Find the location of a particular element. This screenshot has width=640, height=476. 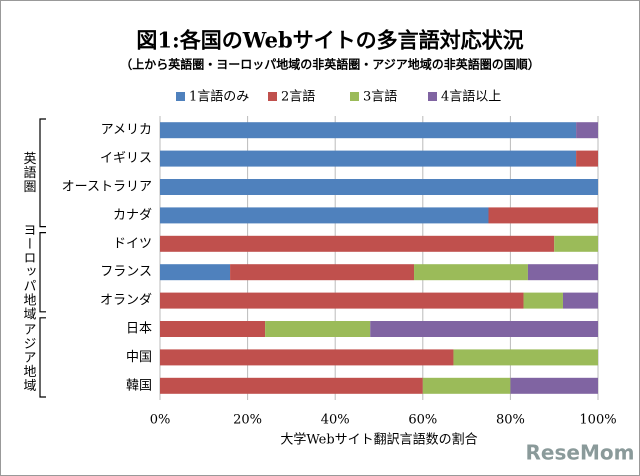

x-tick-label: 100% is located at coordinates (597, 420).